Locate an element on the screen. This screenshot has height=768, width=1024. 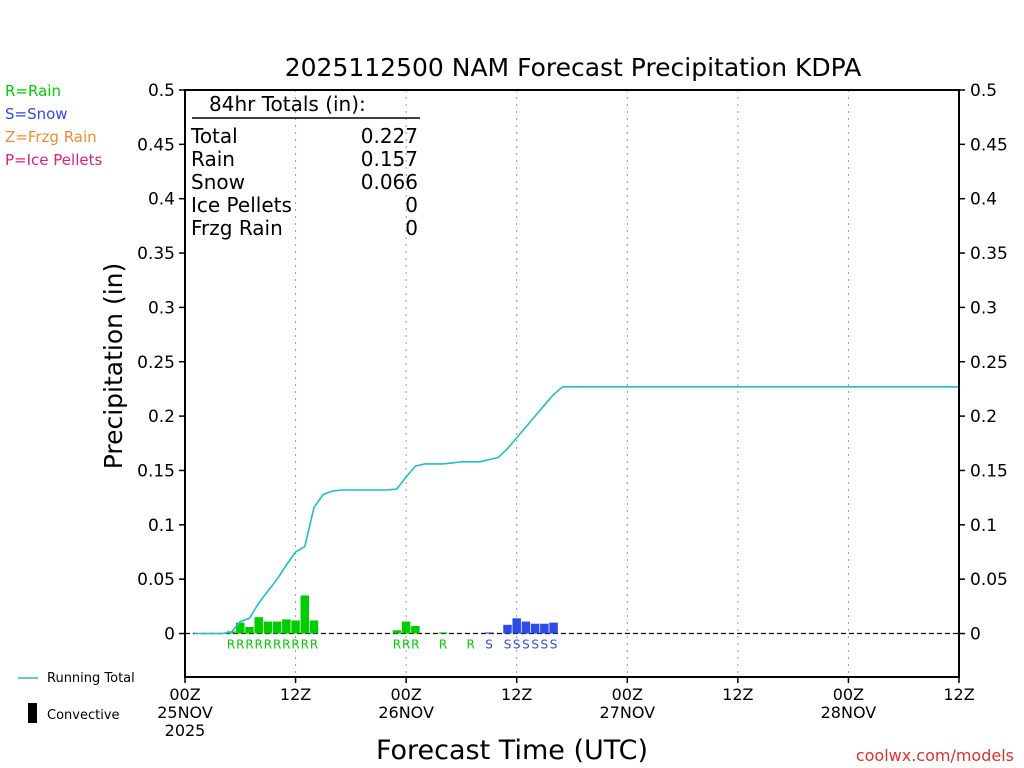
running-total-legend-label: Running Total is located at coordinates (91, 678).